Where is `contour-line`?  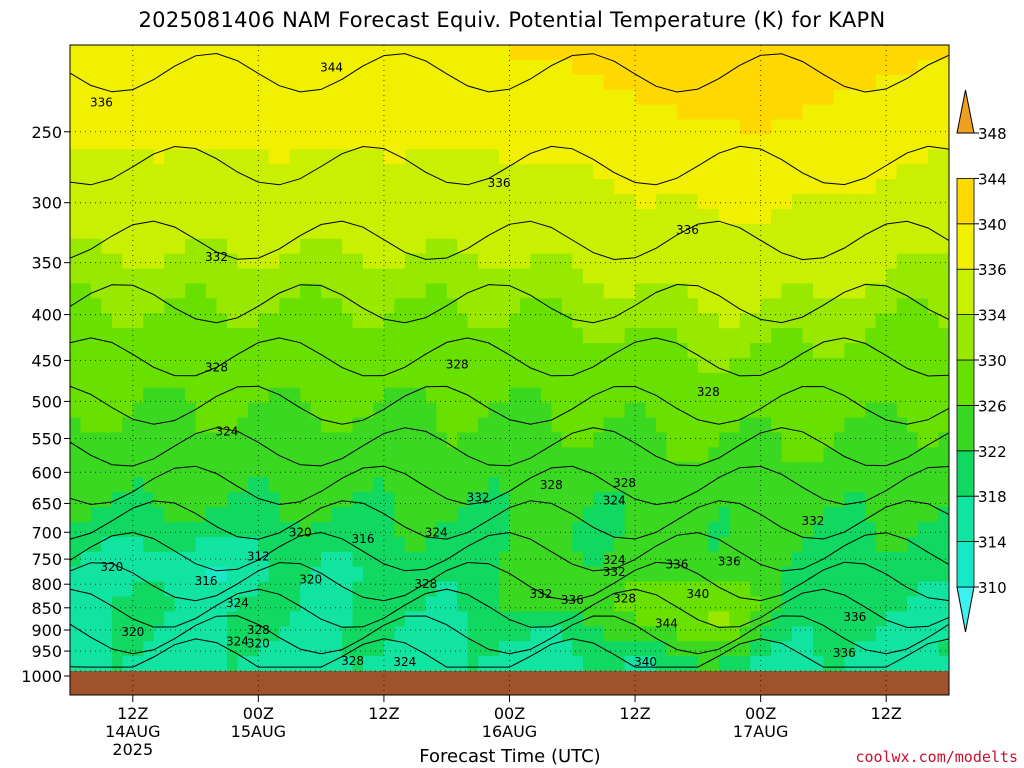 contour-line is located at coordinates (509, 520).